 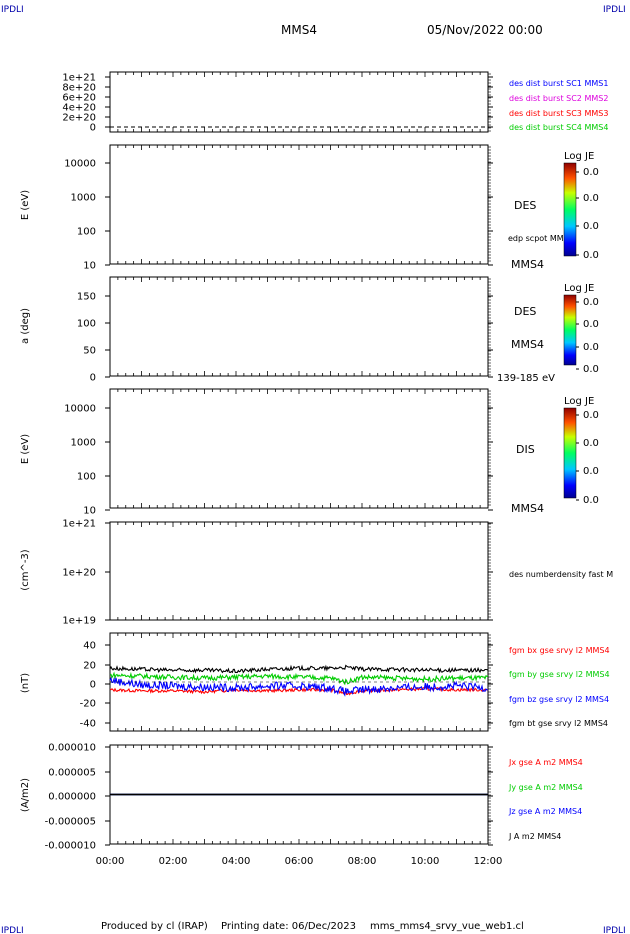 I want to click on y-tick-labels: 1e+21 1e+20 1e+19, so click(x=277, y=573).